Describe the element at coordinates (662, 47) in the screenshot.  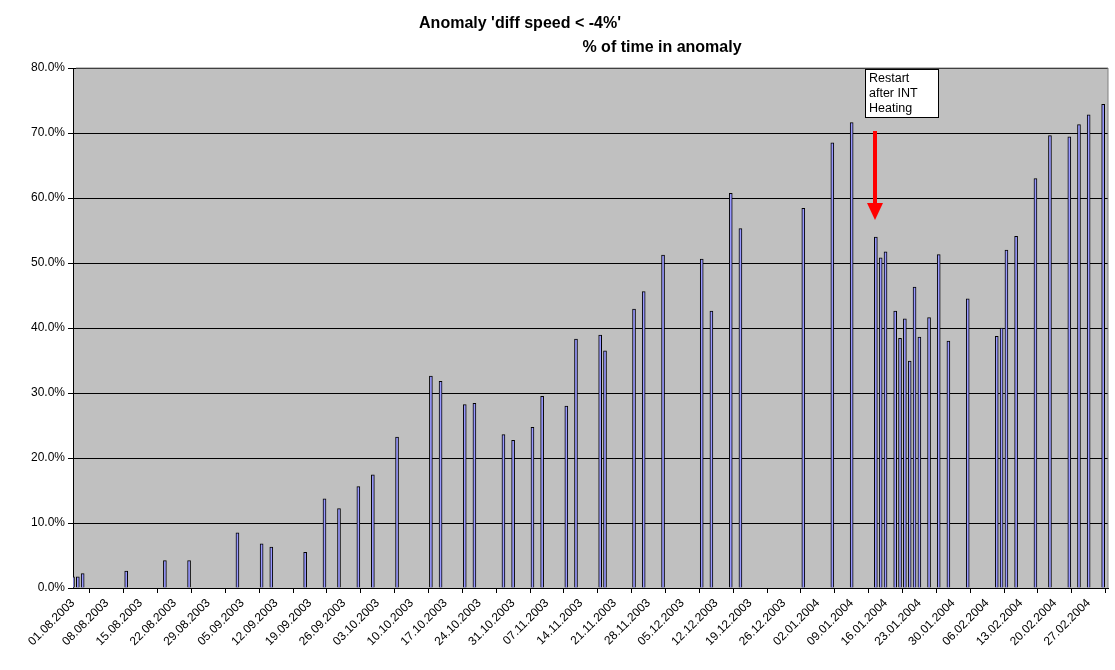
I see `chart-subtitle: % of time in anomaly` at that location.